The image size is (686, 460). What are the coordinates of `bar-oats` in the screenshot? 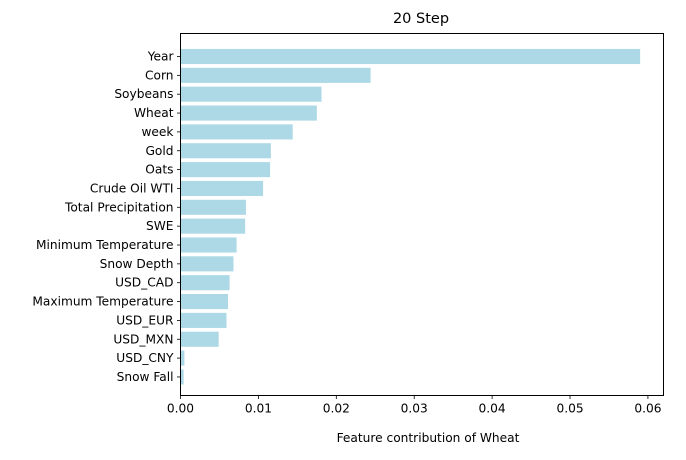 It's located at (225, 170).